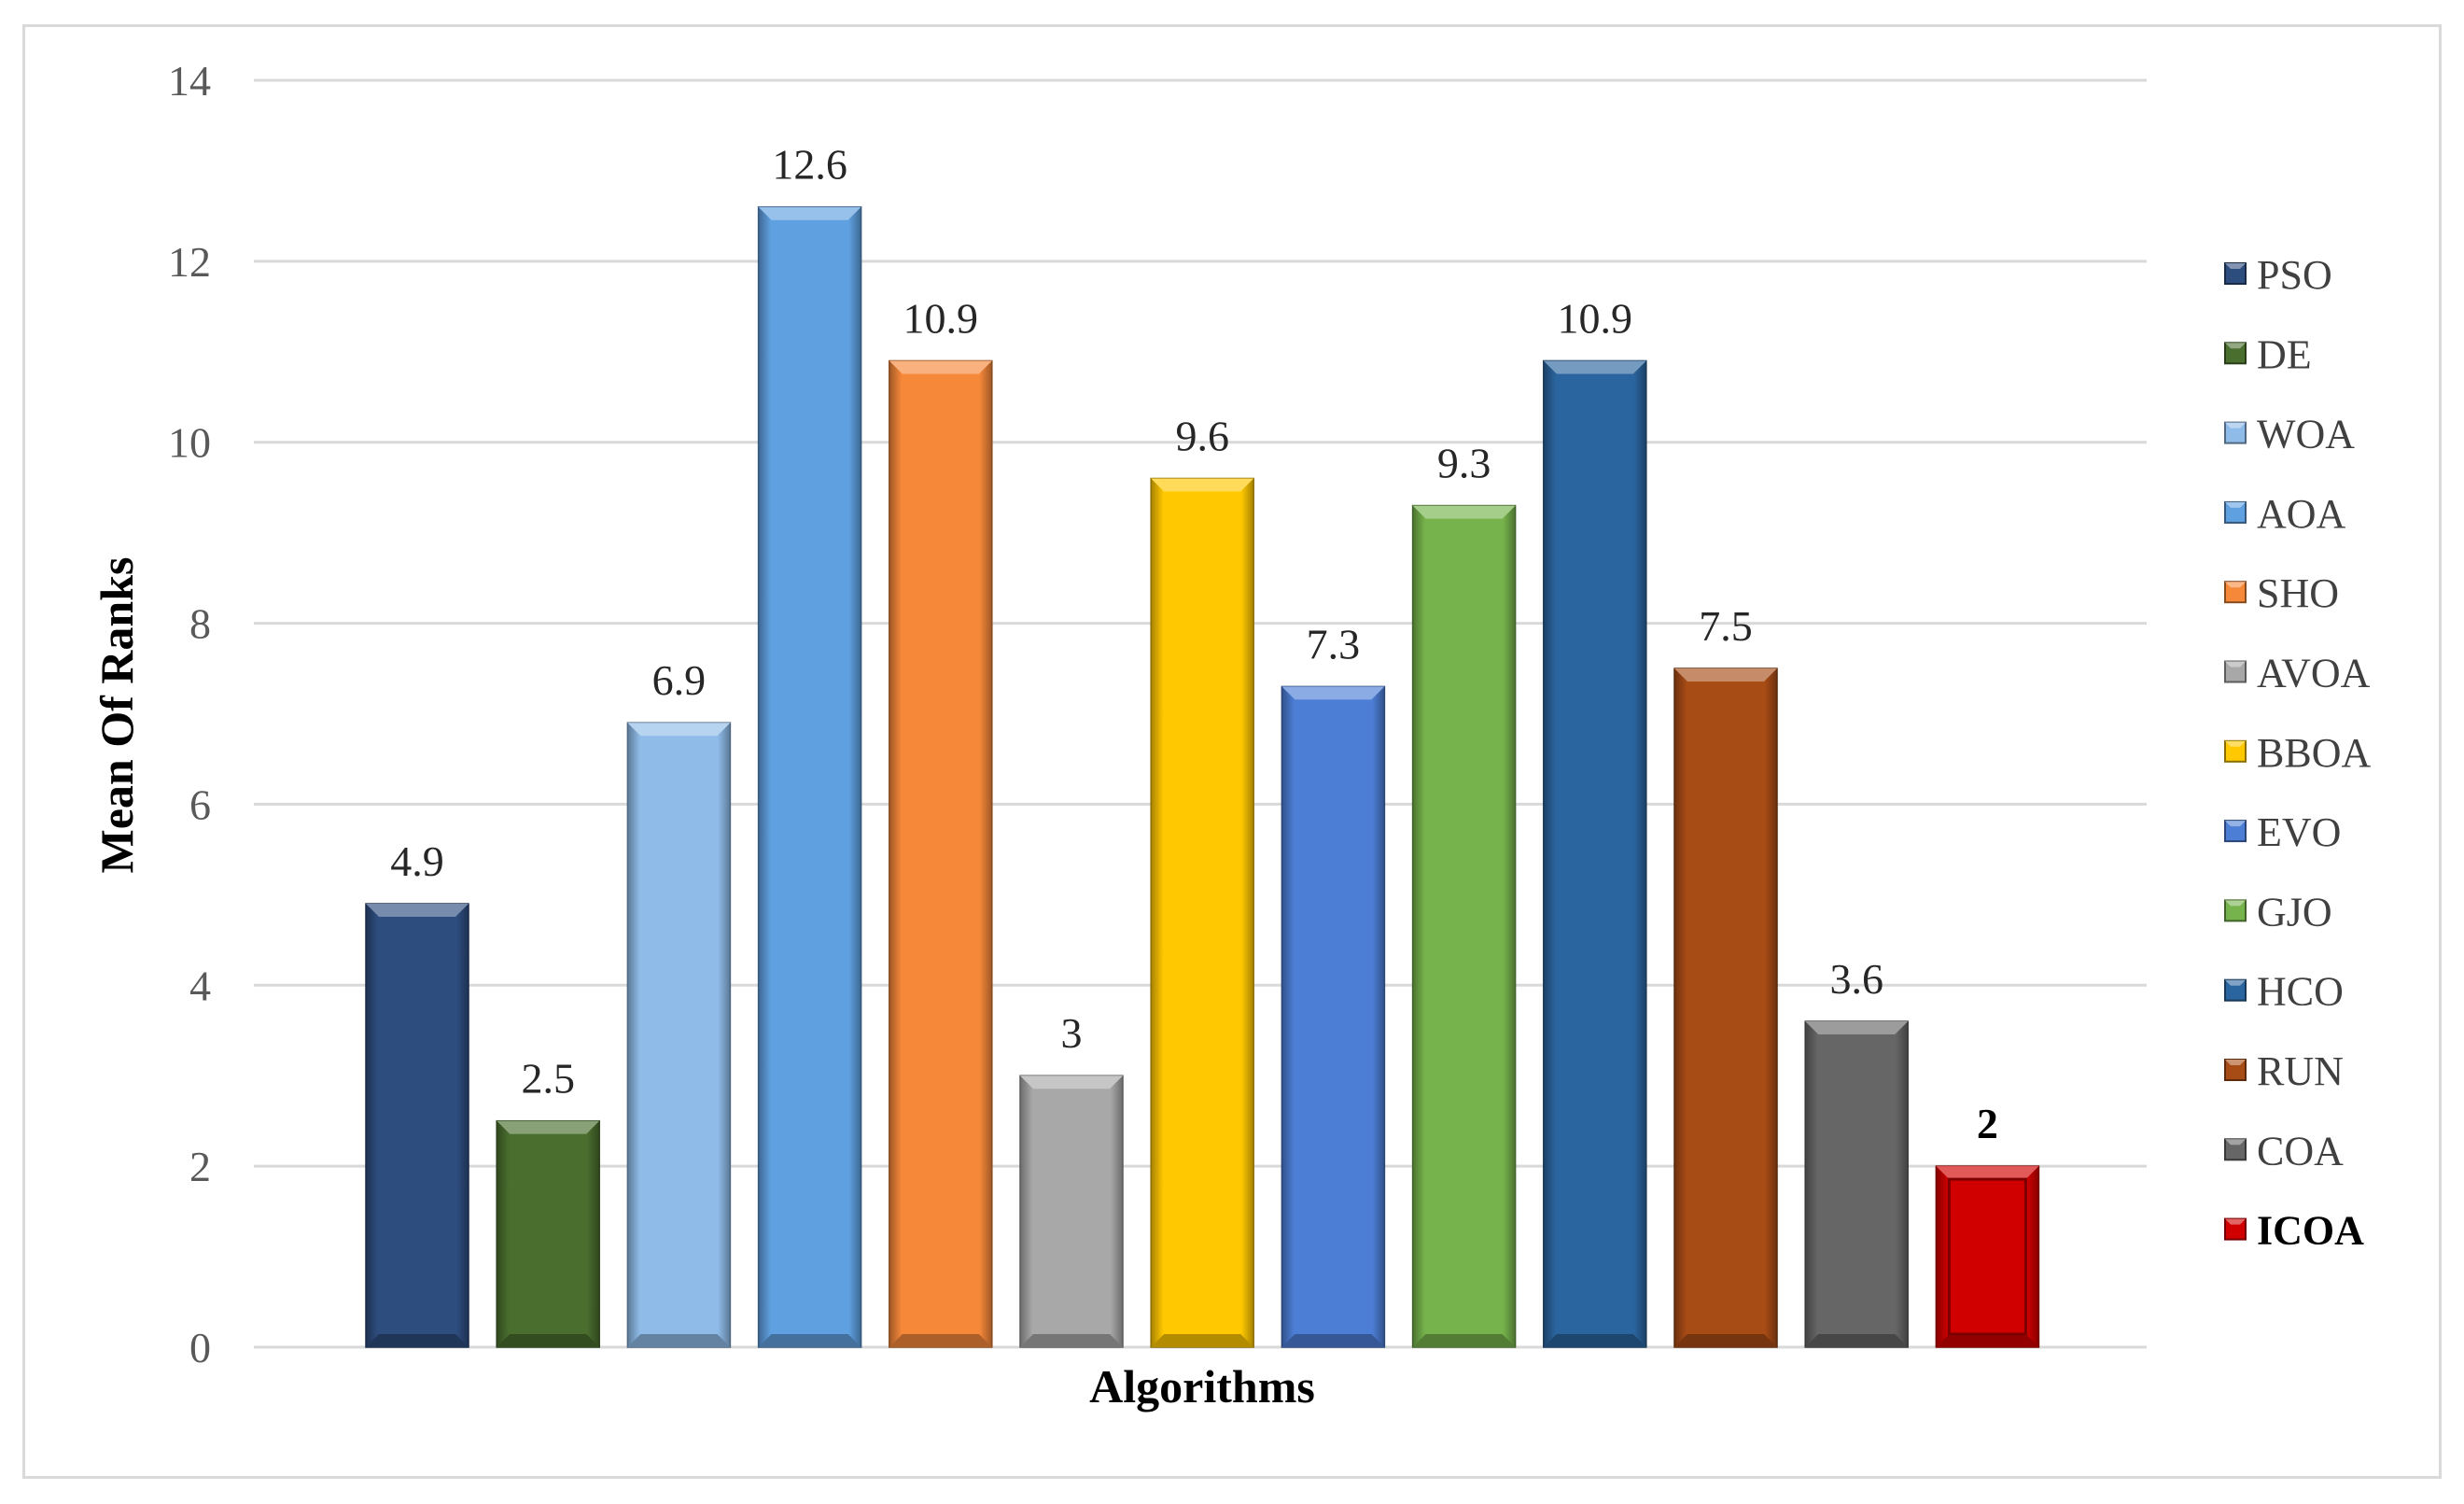  I want to click on data-label: 3, so click(1072, 1033).